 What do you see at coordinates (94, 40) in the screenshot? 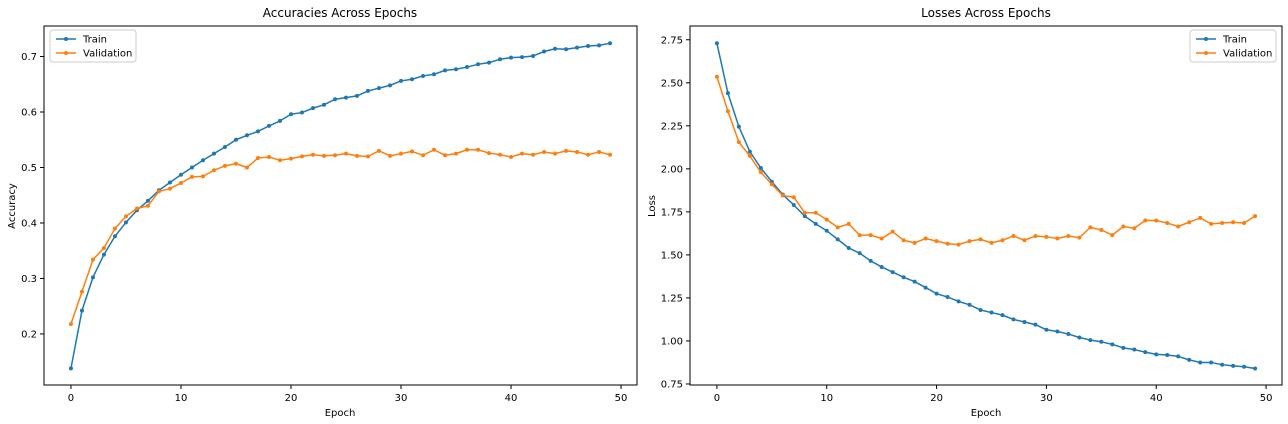
I see `legend-label-train: Train` at bounding box center [94, 40].